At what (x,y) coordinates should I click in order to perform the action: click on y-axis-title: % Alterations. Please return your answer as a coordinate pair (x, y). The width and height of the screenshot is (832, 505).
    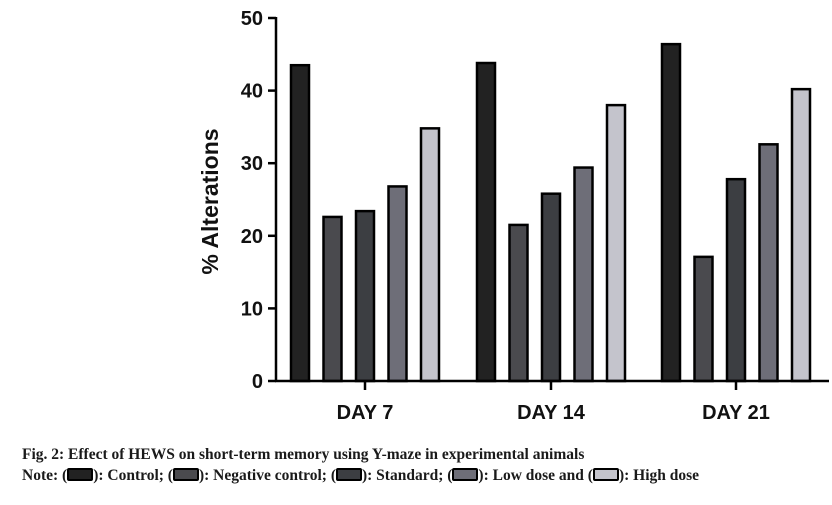
    Looking at the image, I should click on (210, 201).